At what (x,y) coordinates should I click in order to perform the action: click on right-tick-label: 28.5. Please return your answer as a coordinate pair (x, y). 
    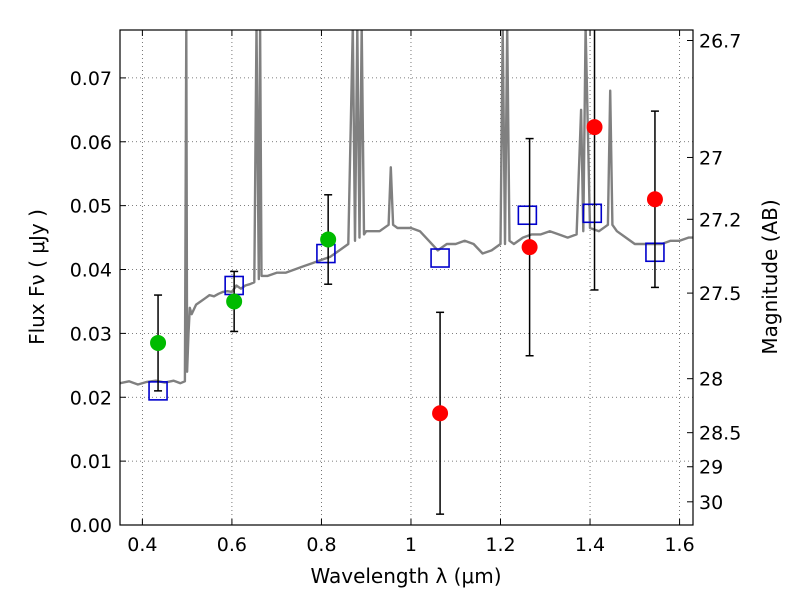
    Looking at the image, I should click on (720, 434).